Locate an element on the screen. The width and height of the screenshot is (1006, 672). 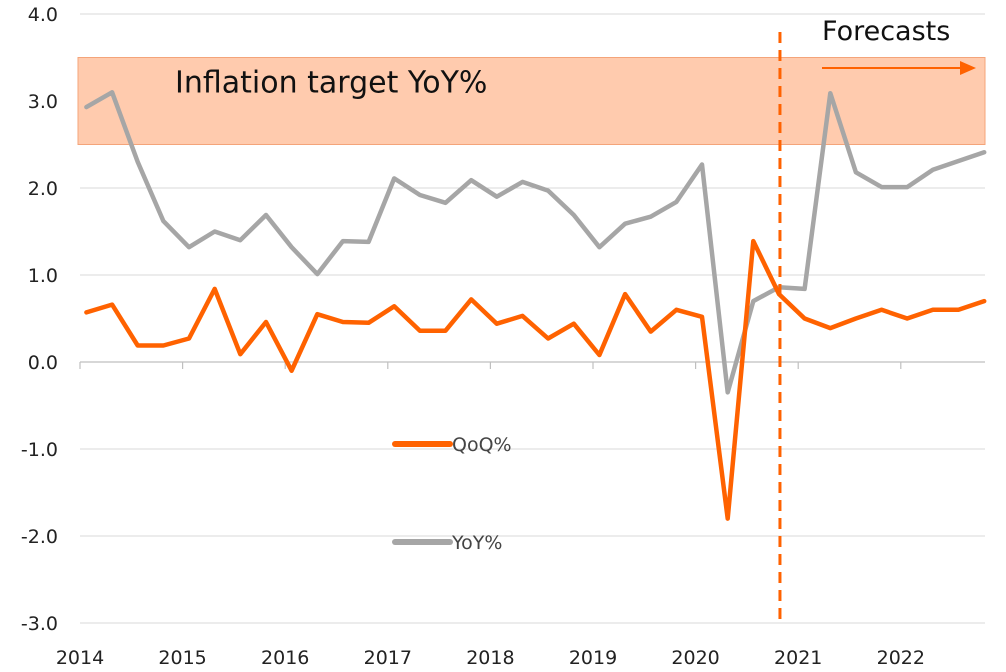
x-axis-ticks: 2014 2015 2016 2017 2018 2019 2020 2021 2022 is located at coordinates (490, 658).